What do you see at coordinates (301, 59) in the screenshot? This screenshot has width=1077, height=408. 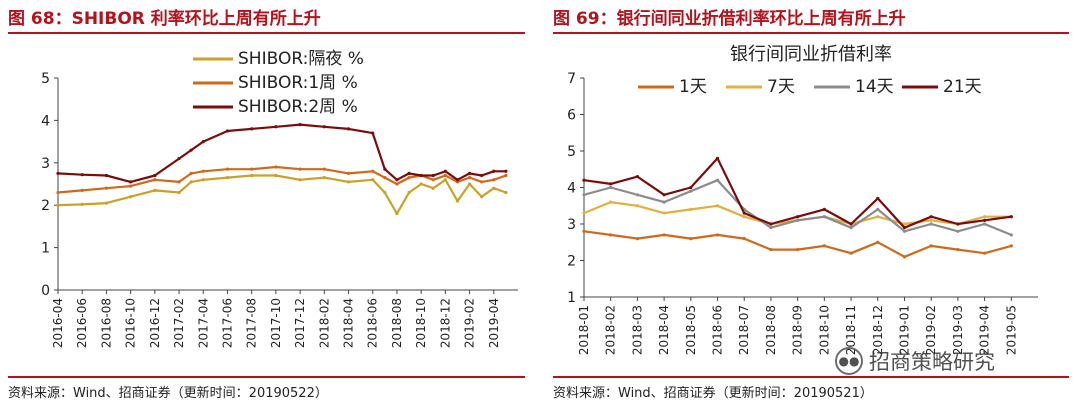 I see `legend-label-1: SHIBOR:隔夜 %` at bounding box center [301, 59].